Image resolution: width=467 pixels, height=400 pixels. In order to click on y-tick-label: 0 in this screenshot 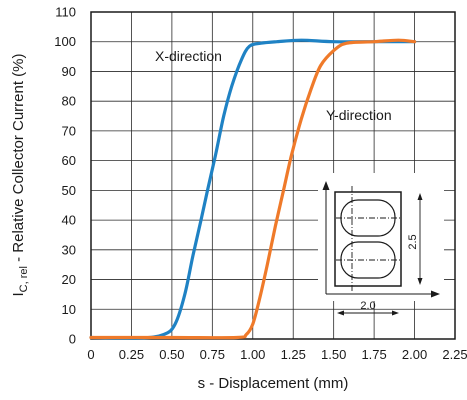, I will do `click(72, 339)`.